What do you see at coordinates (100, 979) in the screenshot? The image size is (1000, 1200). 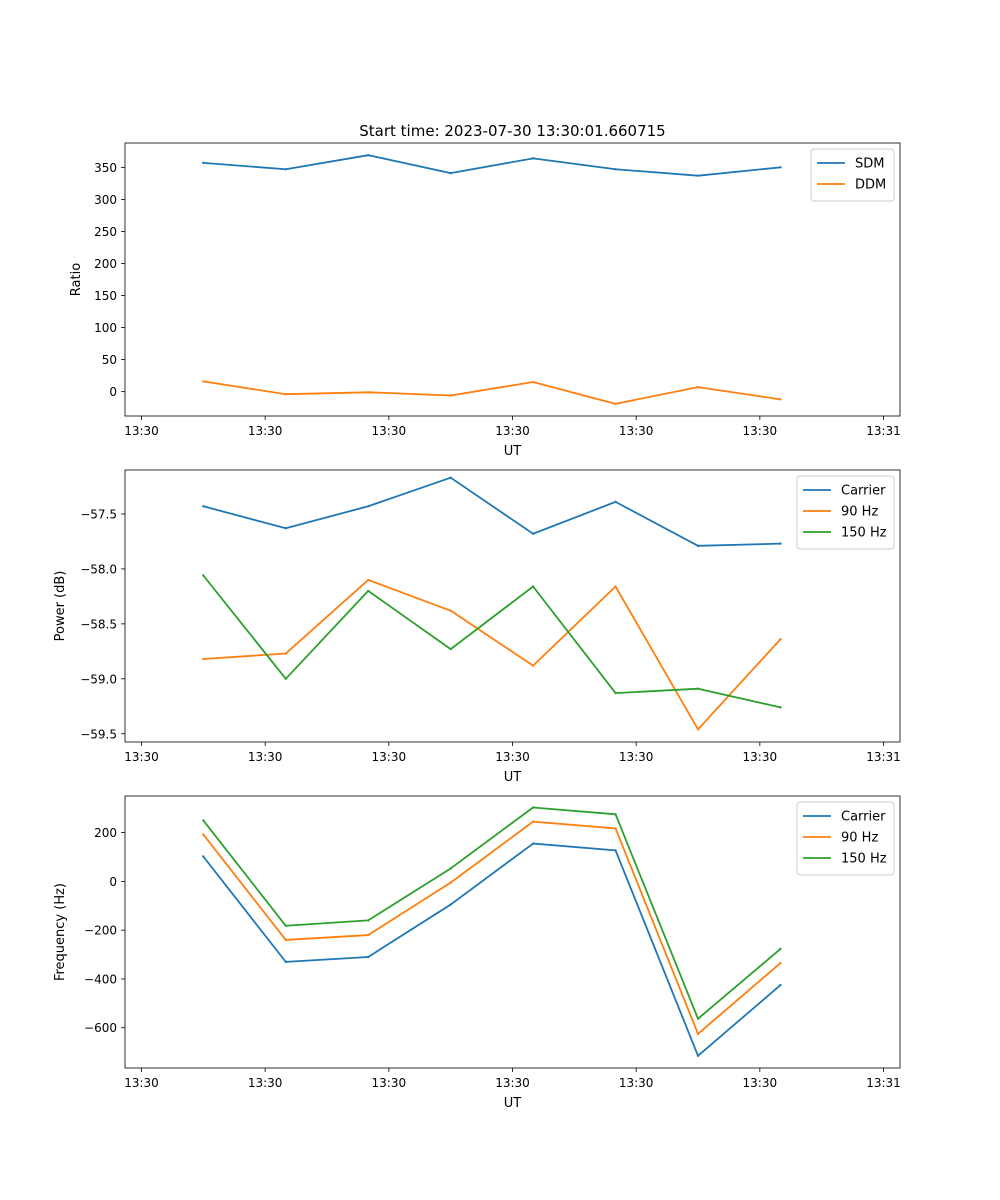 I see `y-tick-label: −400` at bounding box center [100, 979].